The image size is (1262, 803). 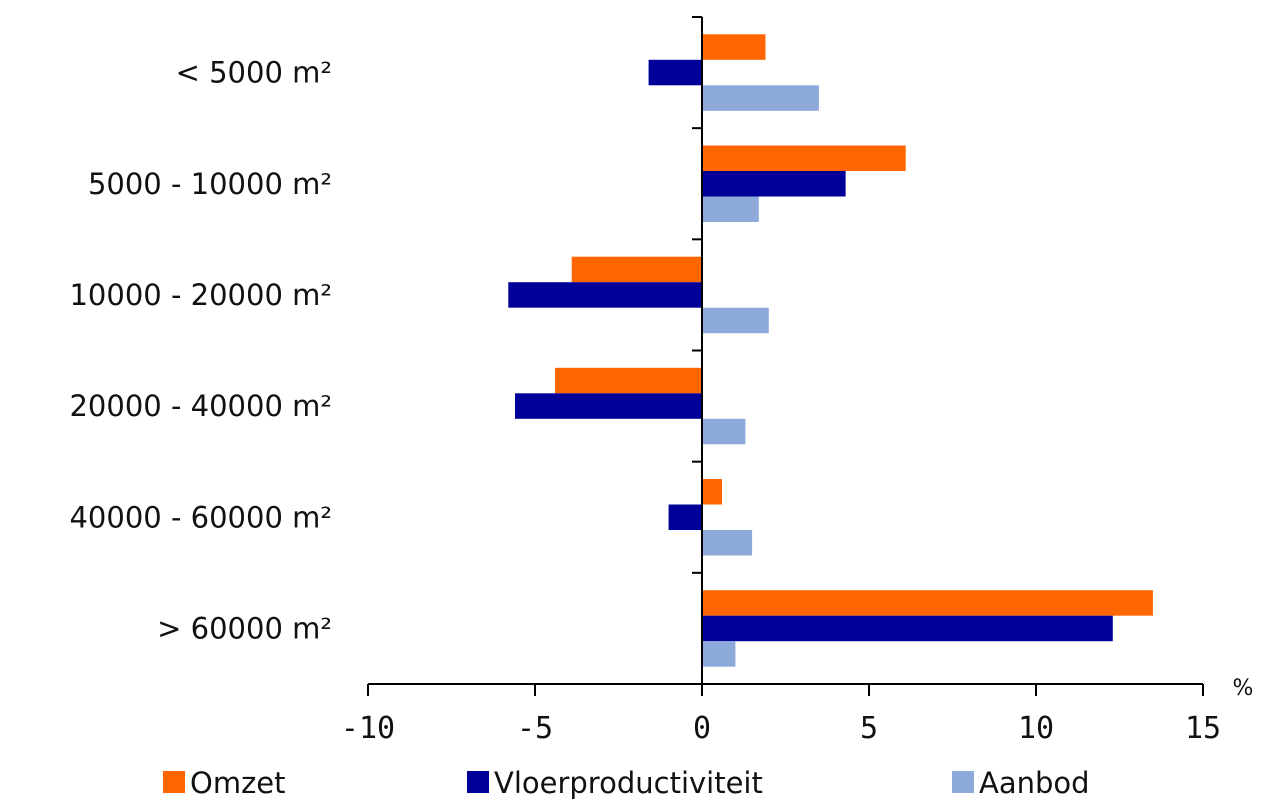 I want to click on legend: Omzet Vloerproductiviteit Aanbod, so click(x=626, y=783).